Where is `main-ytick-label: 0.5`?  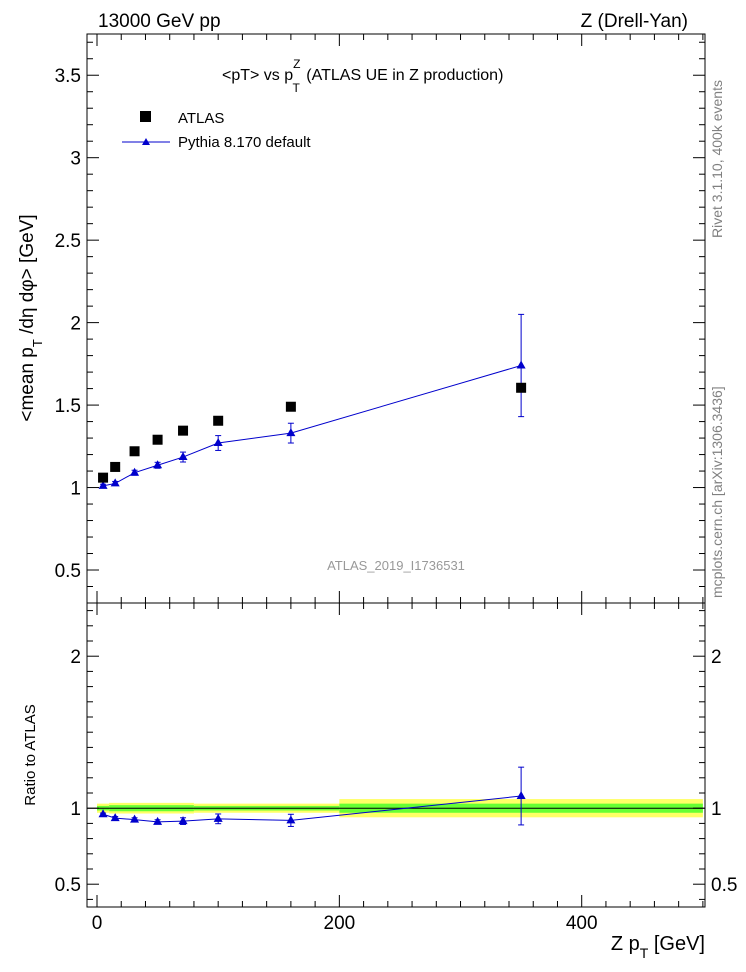 main-ytick-label: 0.5 is located at coordinates (68, 571).